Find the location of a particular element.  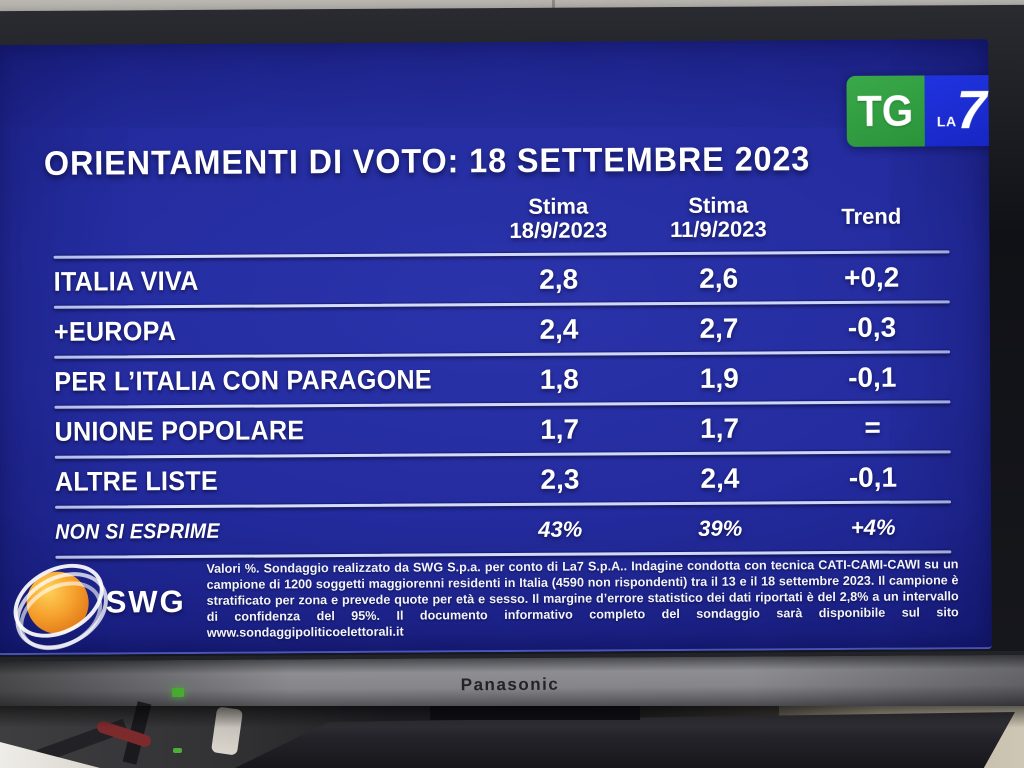

value-previous: 1,9 is located at coordinates (719, 378).